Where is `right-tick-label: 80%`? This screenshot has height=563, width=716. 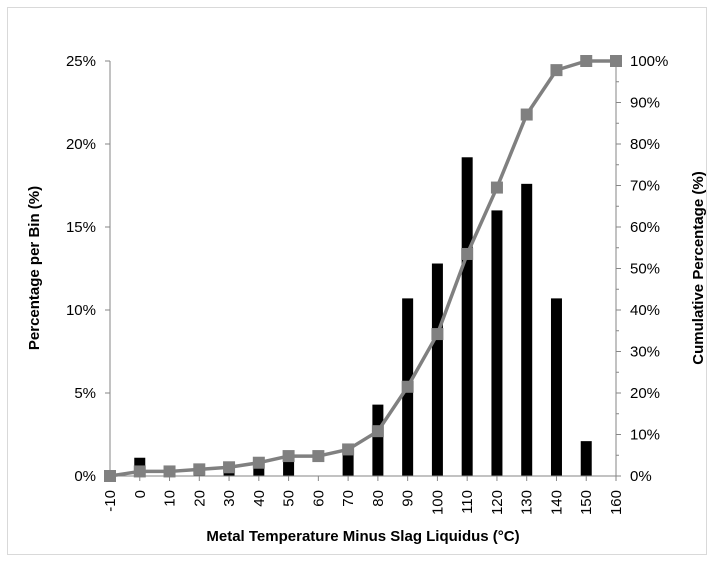 right-tick-label: 80% is located at coordinates (645, 144).